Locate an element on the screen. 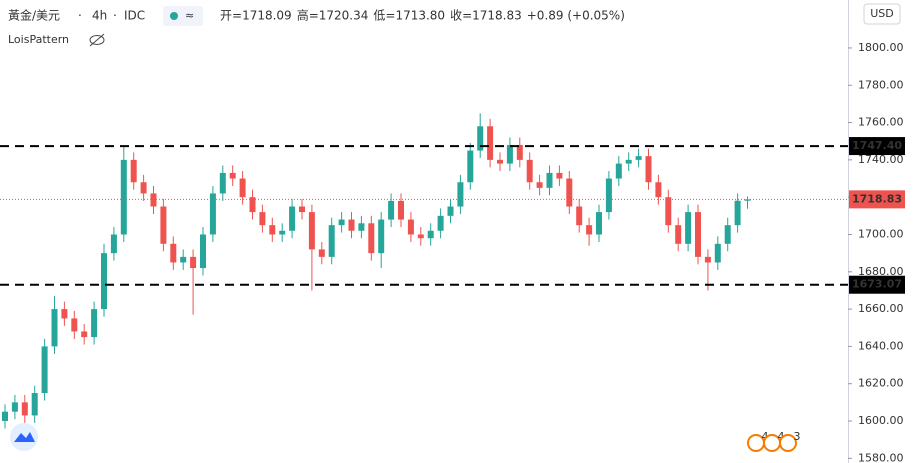  y-tick-label: 1760.00 is located at coordinates (881, 122).